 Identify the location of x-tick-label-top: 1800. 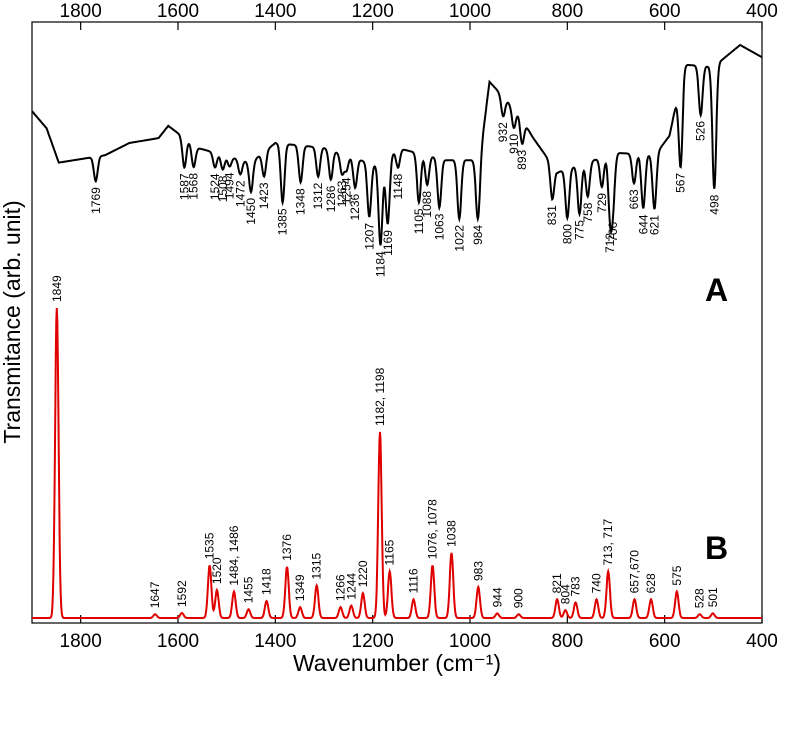
(81, 11).